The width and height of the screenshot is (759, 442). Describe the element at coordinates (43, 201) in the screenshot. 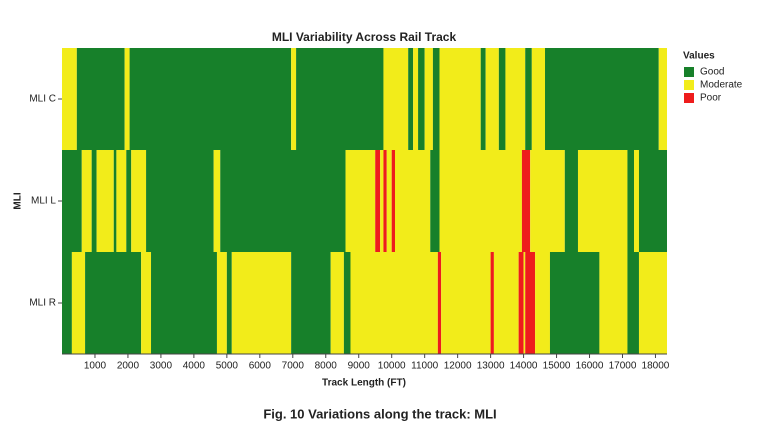

I see `y-tick-label: MLI L` at that location.